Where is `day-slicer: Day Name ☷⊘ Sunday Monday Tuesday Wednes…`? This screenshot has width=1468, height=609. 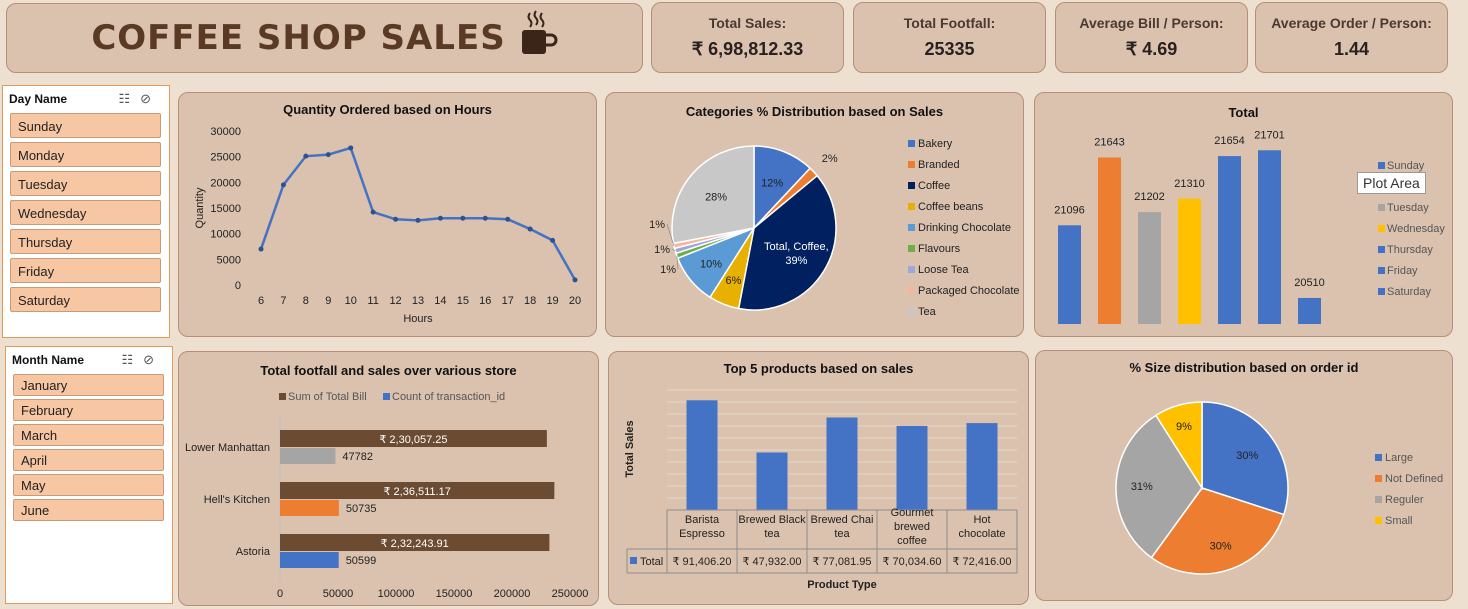 day-slicer: Day Name ☷⊘ Sunday Monday Tuesday Wednes… is located at coordinates (86, 211).